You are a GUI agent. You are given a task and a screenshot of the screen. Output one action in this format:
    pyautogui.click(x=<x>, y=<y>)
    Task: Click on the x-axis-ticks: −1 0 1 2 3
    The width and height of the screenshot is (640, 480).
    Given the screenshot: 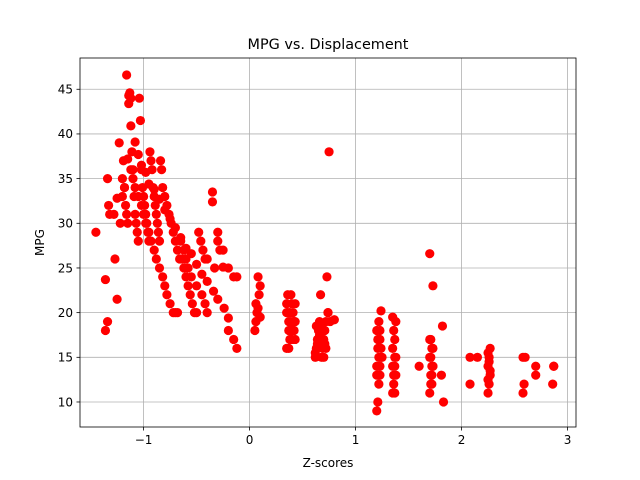 What is the action you would take?
    pyautogui.click(x=353, y=437)
    